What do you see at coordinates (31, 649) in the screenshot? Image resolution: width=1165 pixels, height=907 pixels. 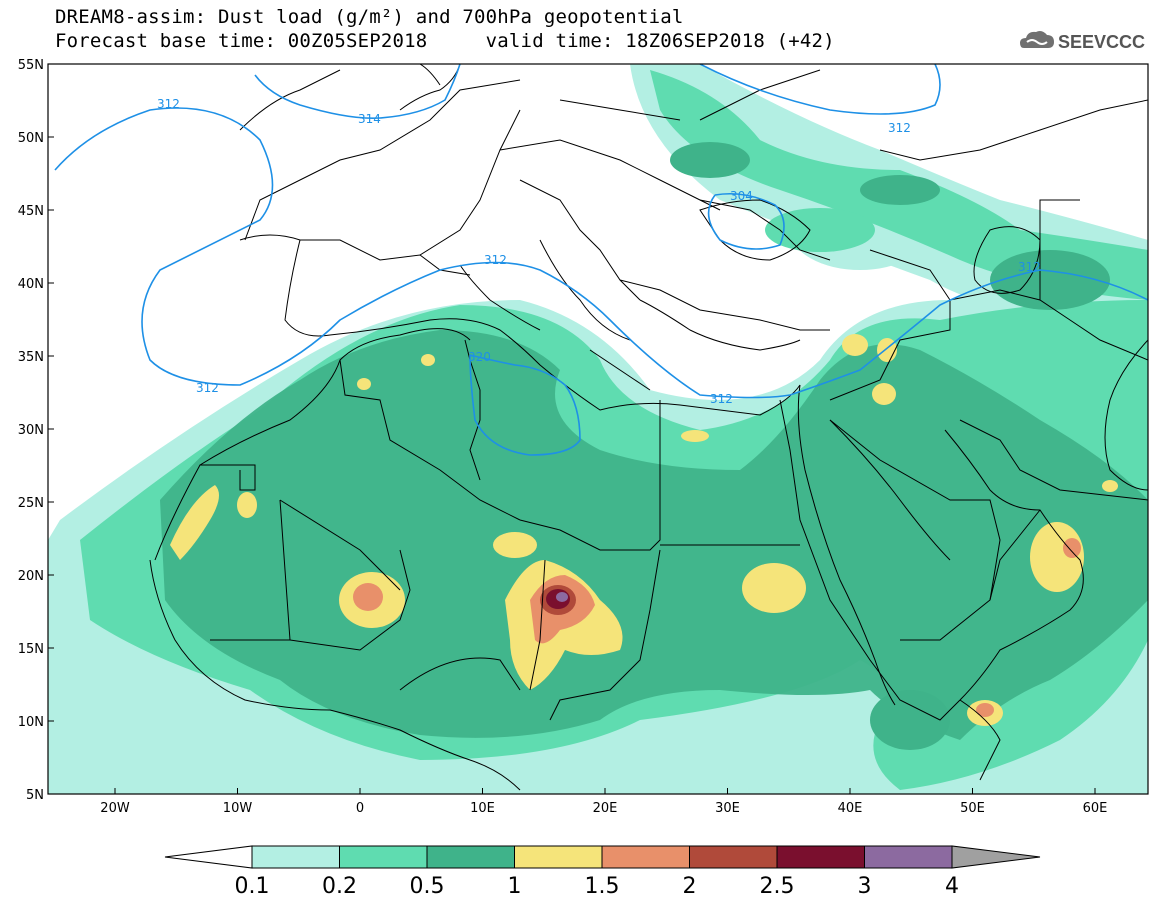 I see `lat-tick-label: 15N` at bounding box center [31, 649].